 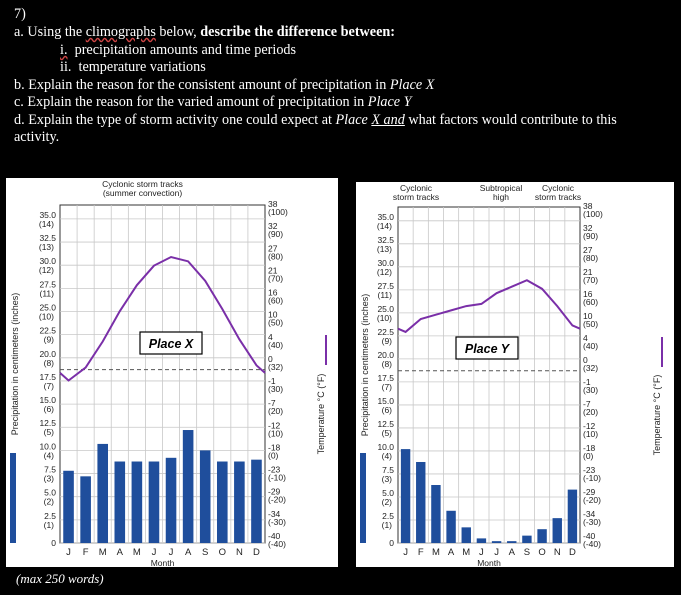 What do you see at coordinates (275, 411) in the screenshot?
I see `y2-tick-label-f: (20)` at bounding box center [275, 411].